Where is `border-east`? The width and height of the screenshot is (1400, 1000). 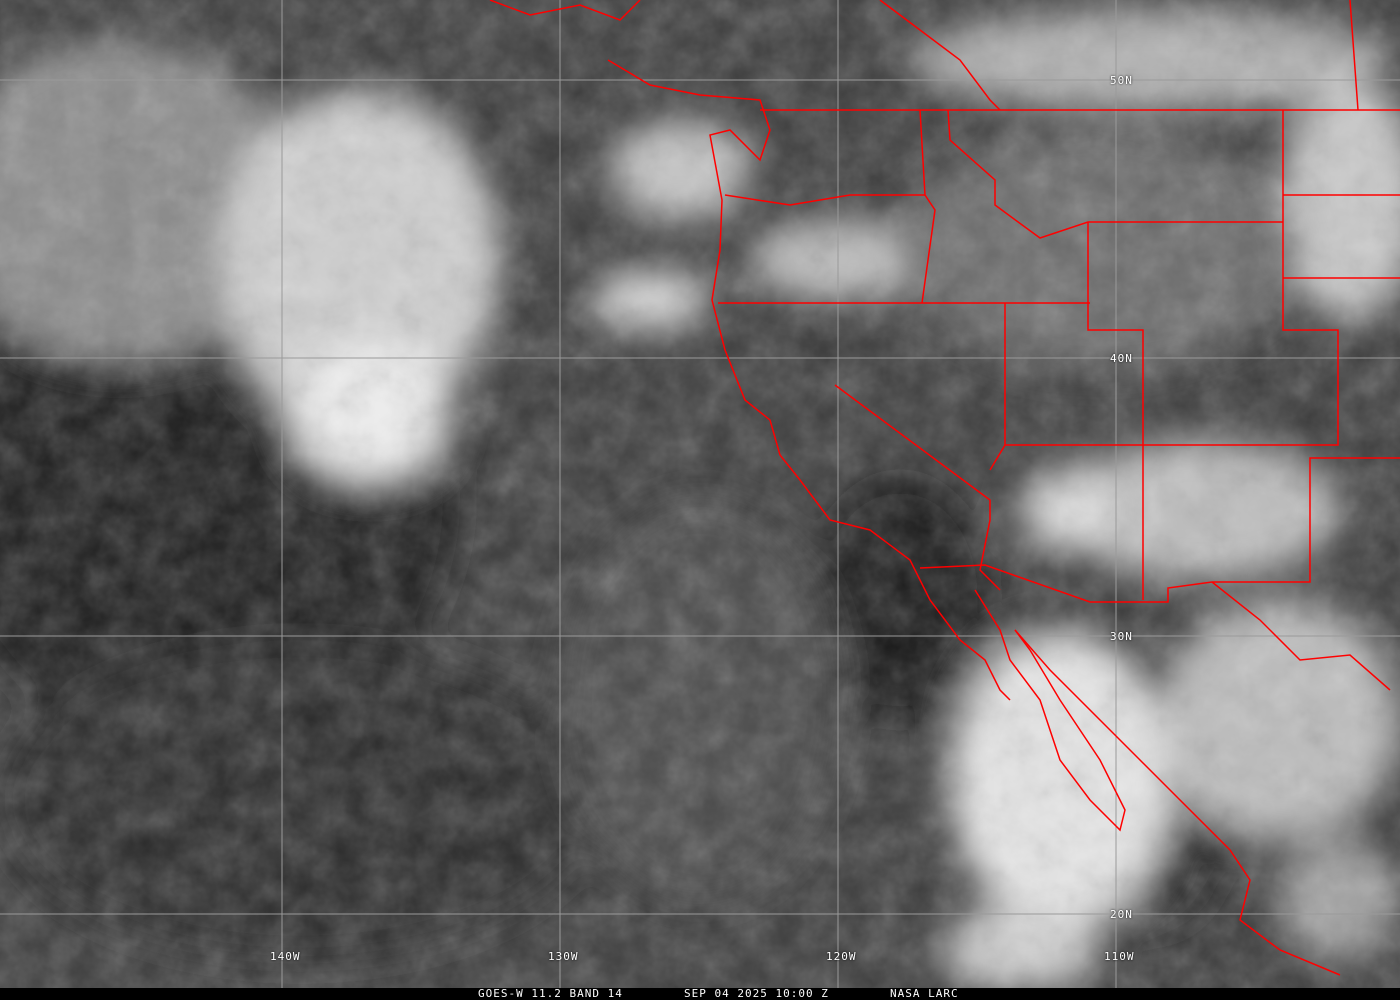 border-east is located at coordinates (1301, 636).